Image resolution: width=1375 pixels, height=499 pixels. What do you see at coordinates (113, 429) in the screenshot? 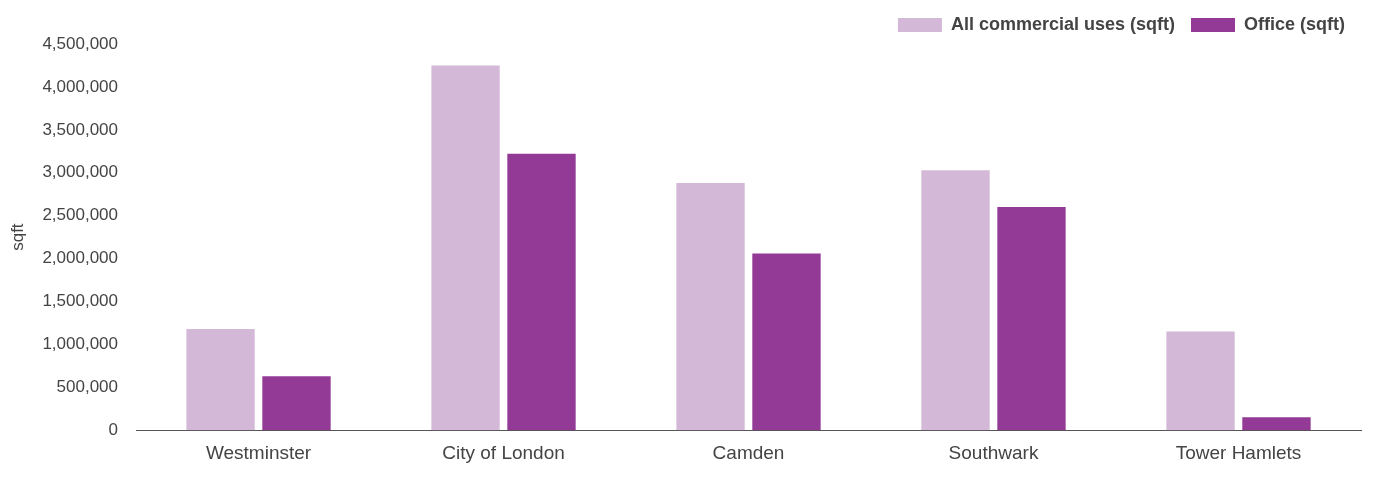
I see `y-tick-label: 0` at bounding box center [113, 429].